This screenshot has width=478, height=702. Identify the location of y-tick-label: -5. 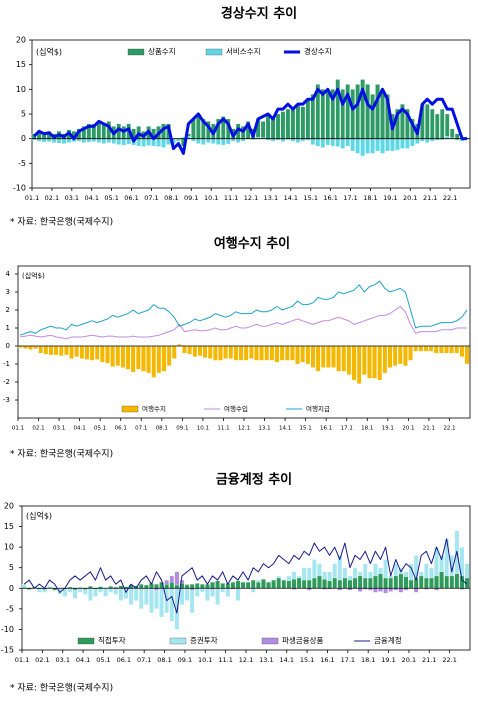
(22, 163).